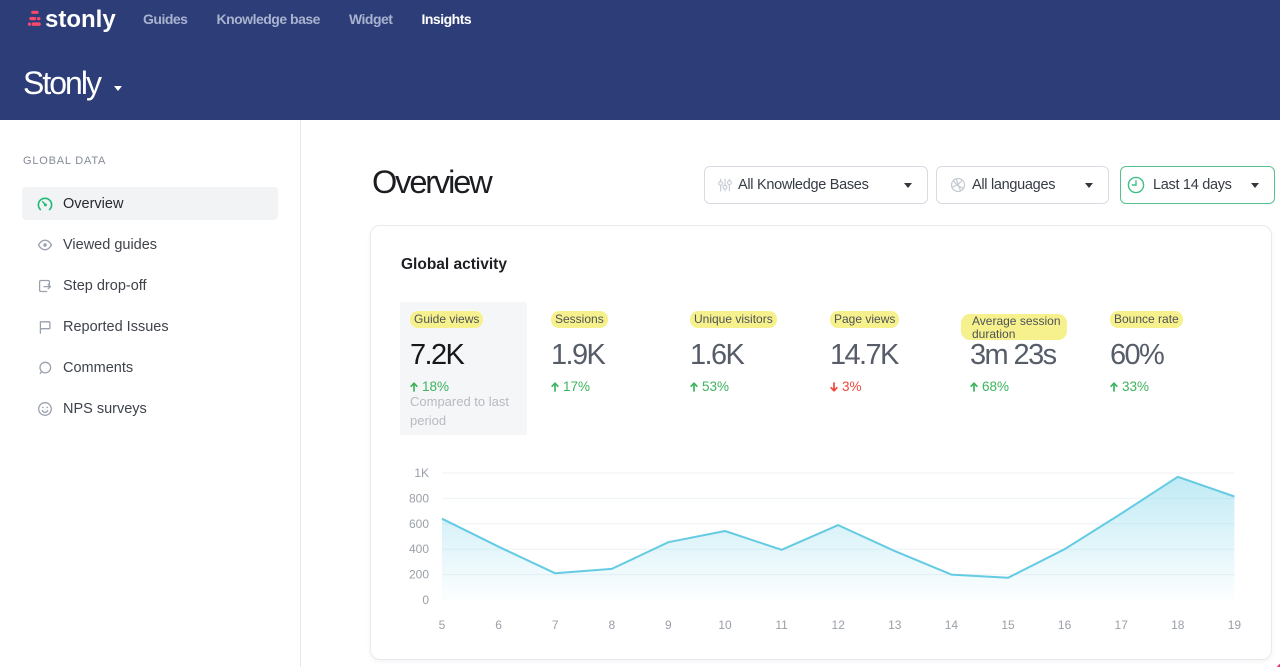 The width and height of the screenshot is (1280, 667). Describe the element at coordinates (895, 625) in the screenshot. I see `svg-text: 13` at that location.